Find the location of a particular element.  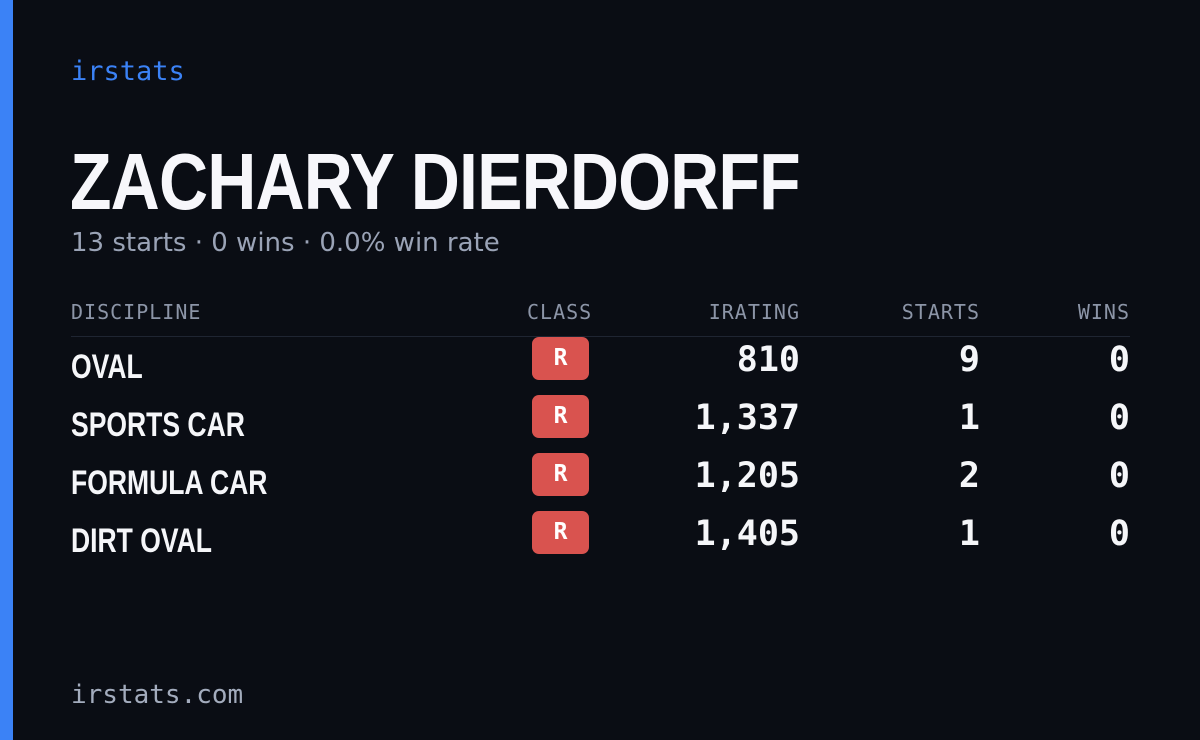

irating-value: 810 is located at coordinates (768, 360).